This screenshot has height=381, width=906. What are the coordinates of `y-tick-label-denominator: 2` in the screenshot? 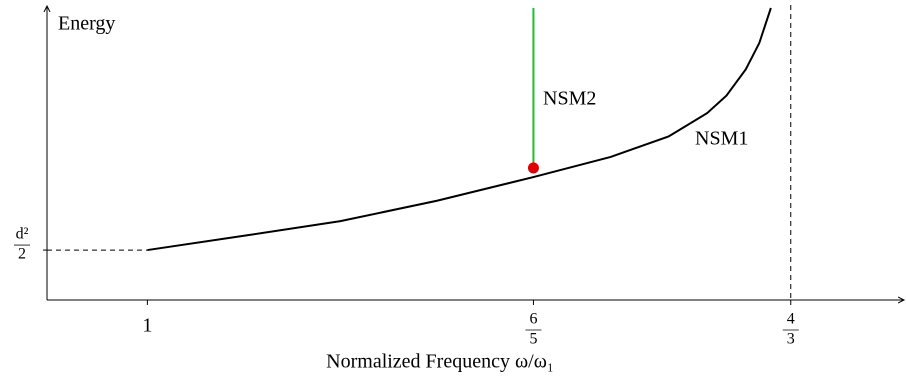 It's located at (22, 254).